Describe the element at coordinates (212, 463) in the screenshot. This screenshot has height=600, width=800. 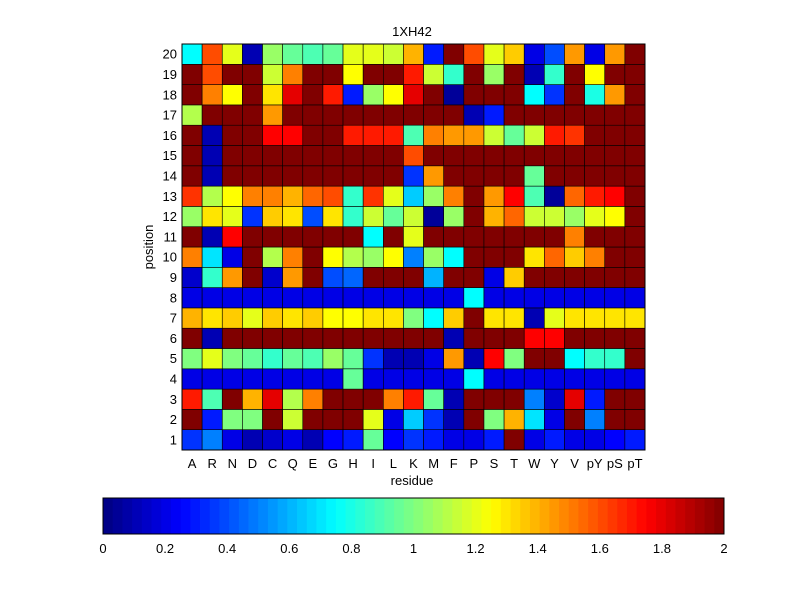
I see `x-tick-label: R` at that location.